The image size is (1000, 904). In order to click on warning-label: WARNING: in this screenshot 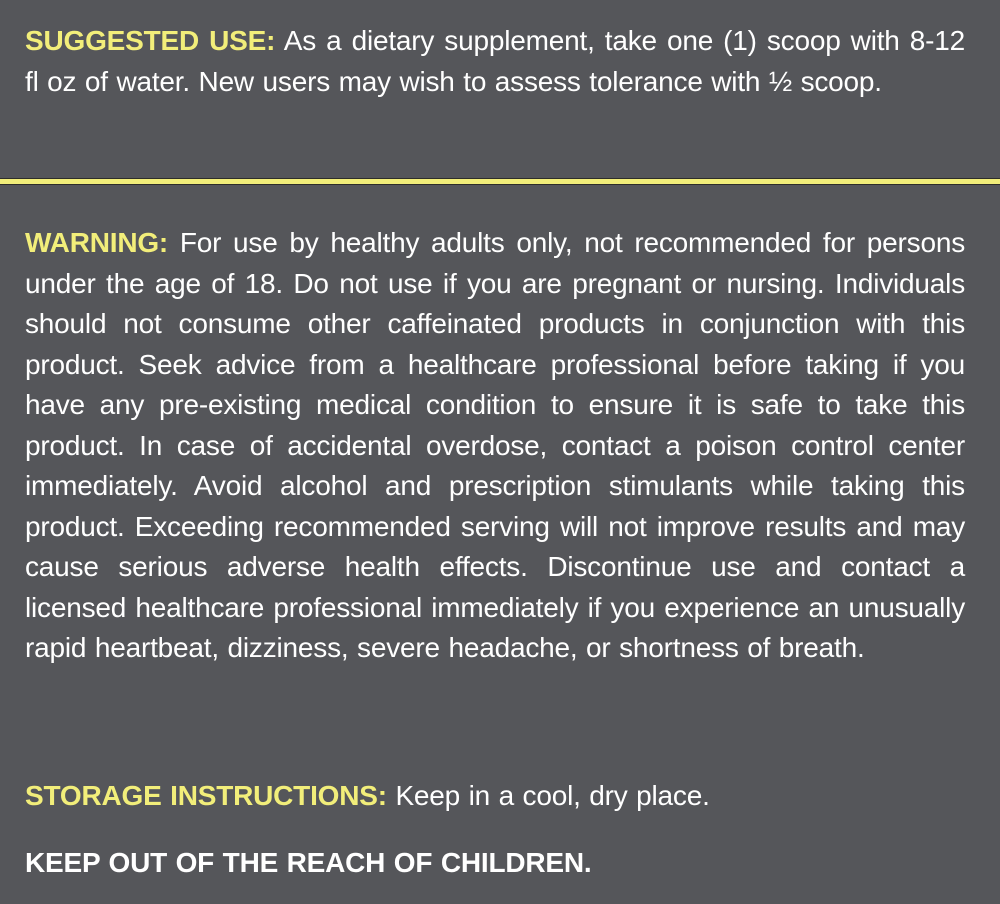, I will do `click(97, 242)`.